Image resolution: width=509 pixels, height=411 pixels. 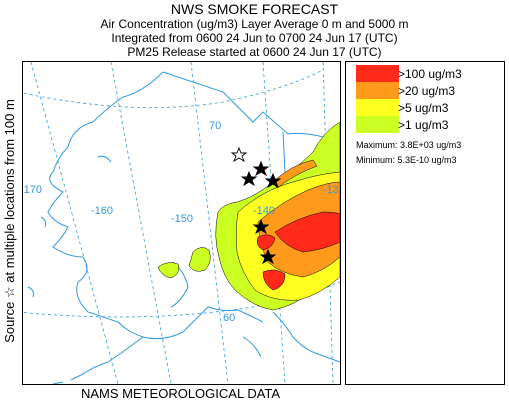 I want to click on lon-label-140: -140, so click(x=264, y=211).